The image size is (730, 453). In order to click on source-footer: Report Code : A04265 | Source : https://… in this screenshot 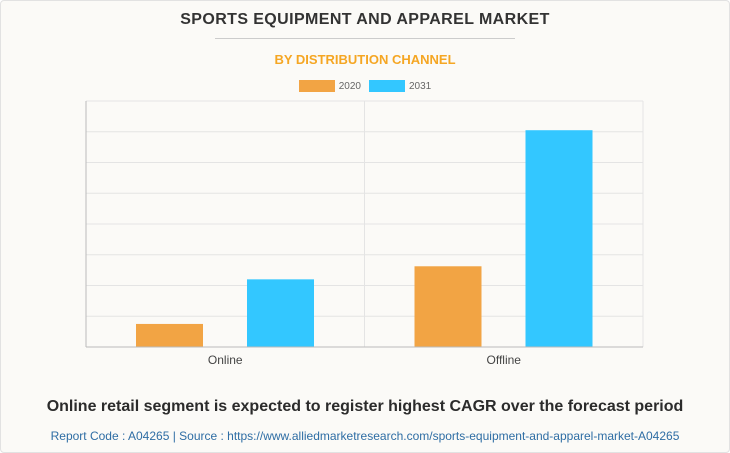, I will do `click(365, 436)`.